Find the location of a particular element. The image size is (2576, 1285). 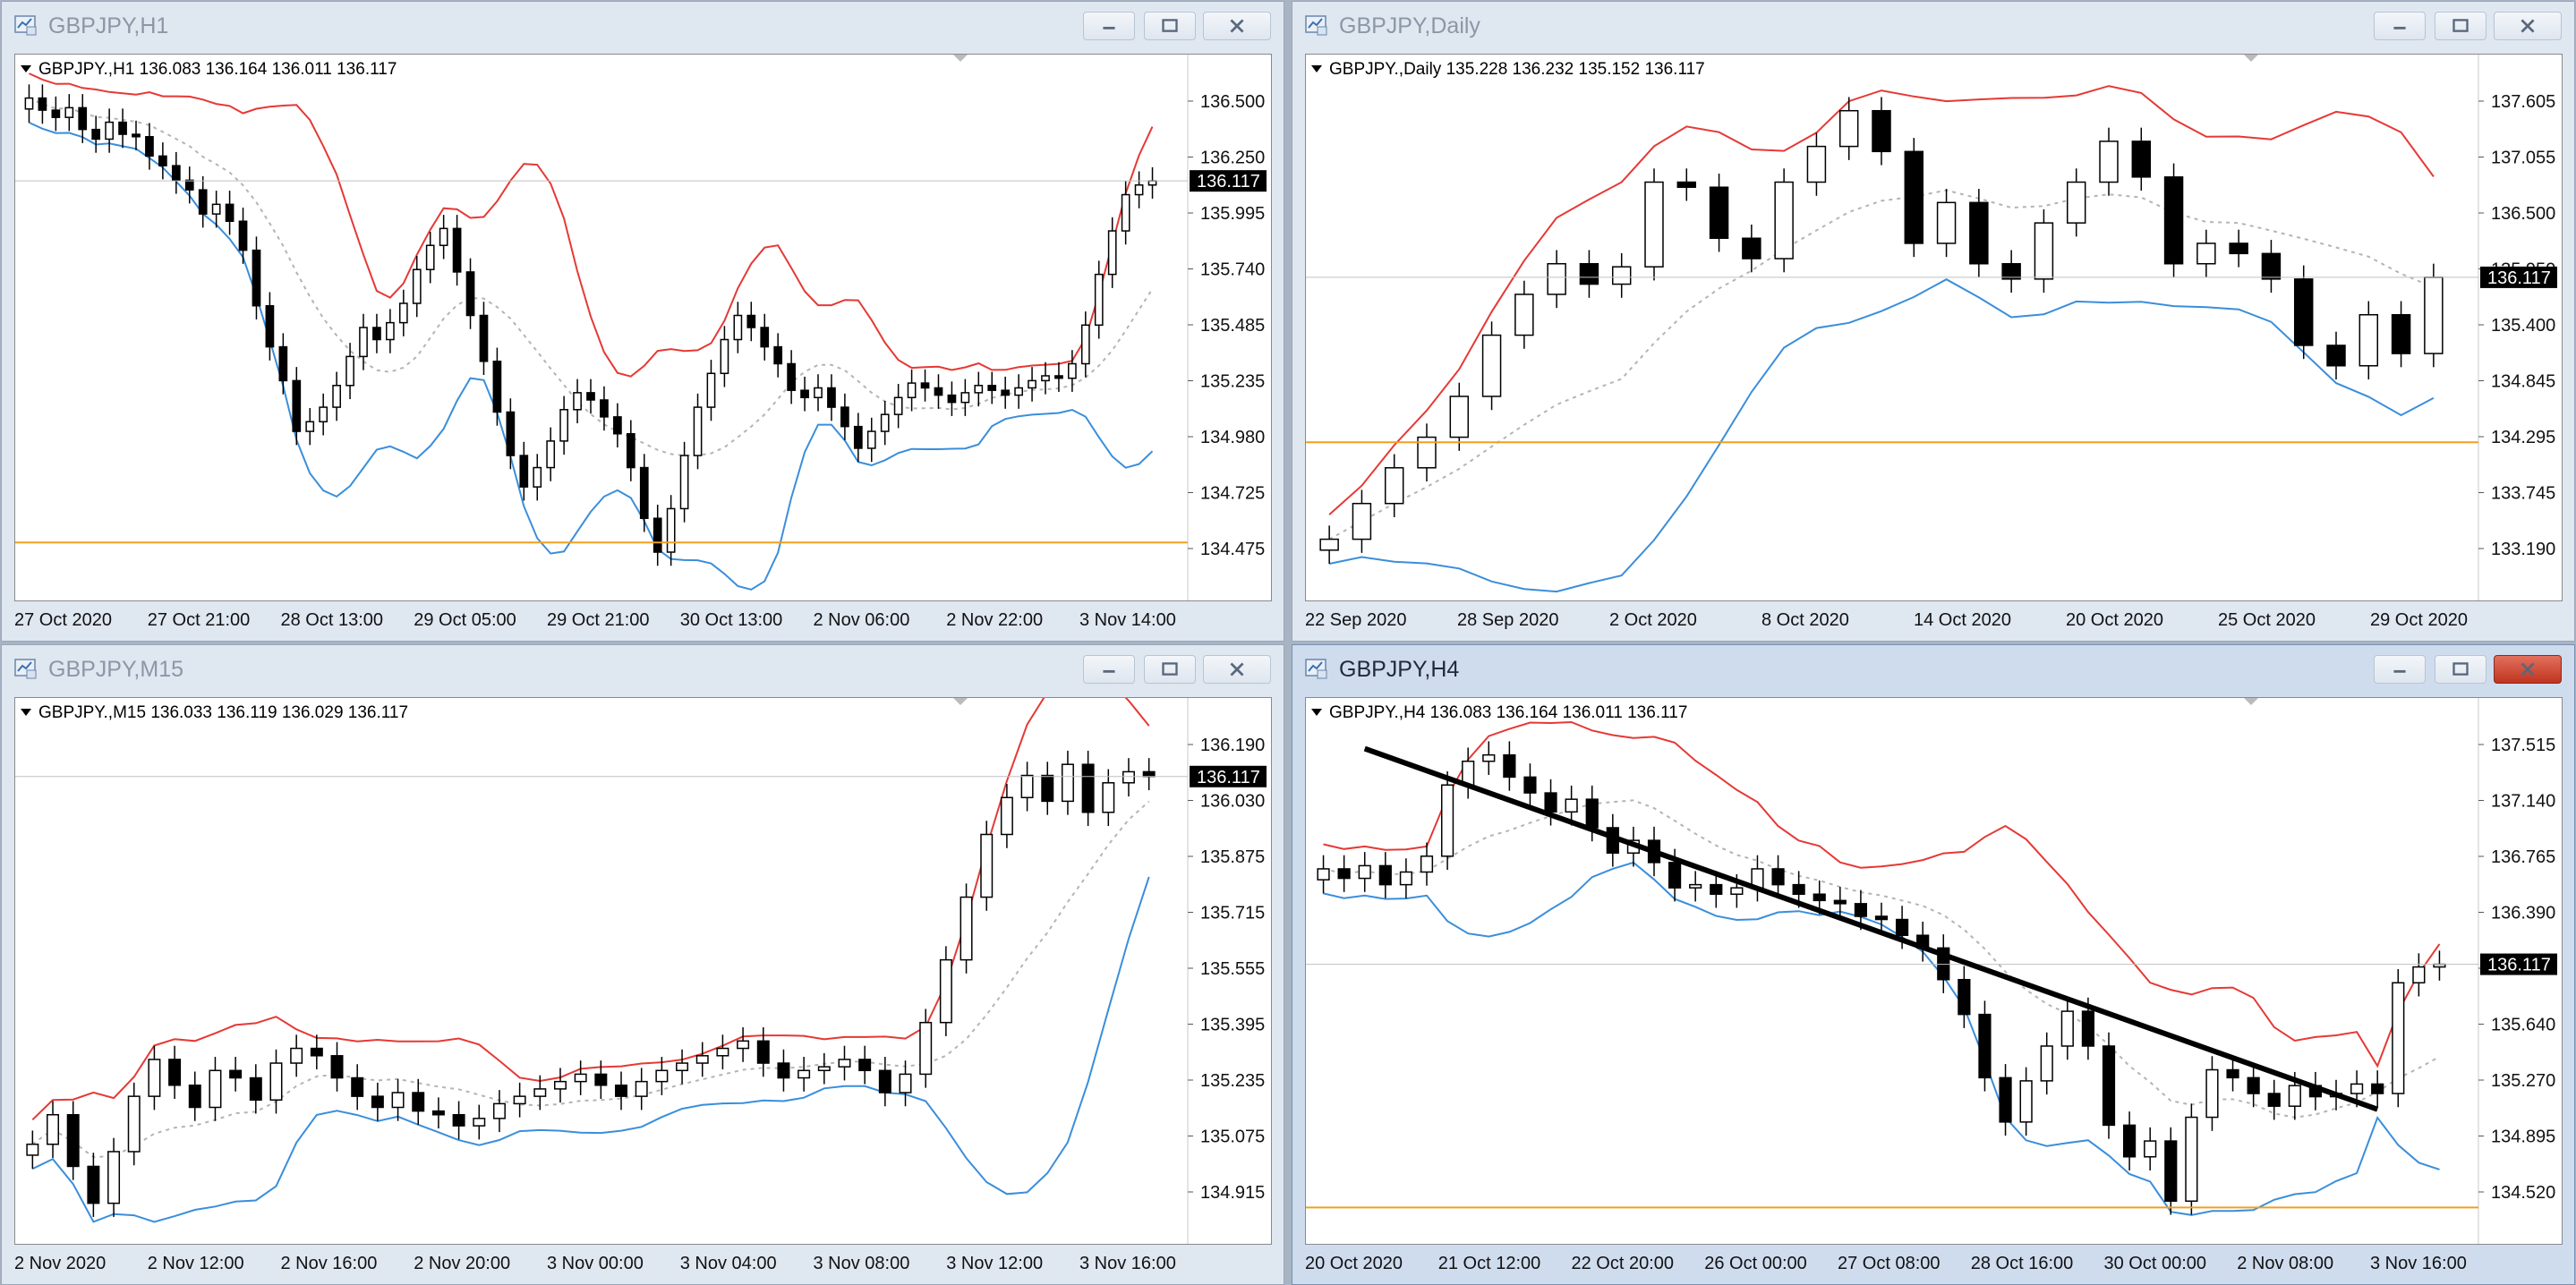

window-titlebar: GBPJPY,M15 is located at coordinates (643, 668).